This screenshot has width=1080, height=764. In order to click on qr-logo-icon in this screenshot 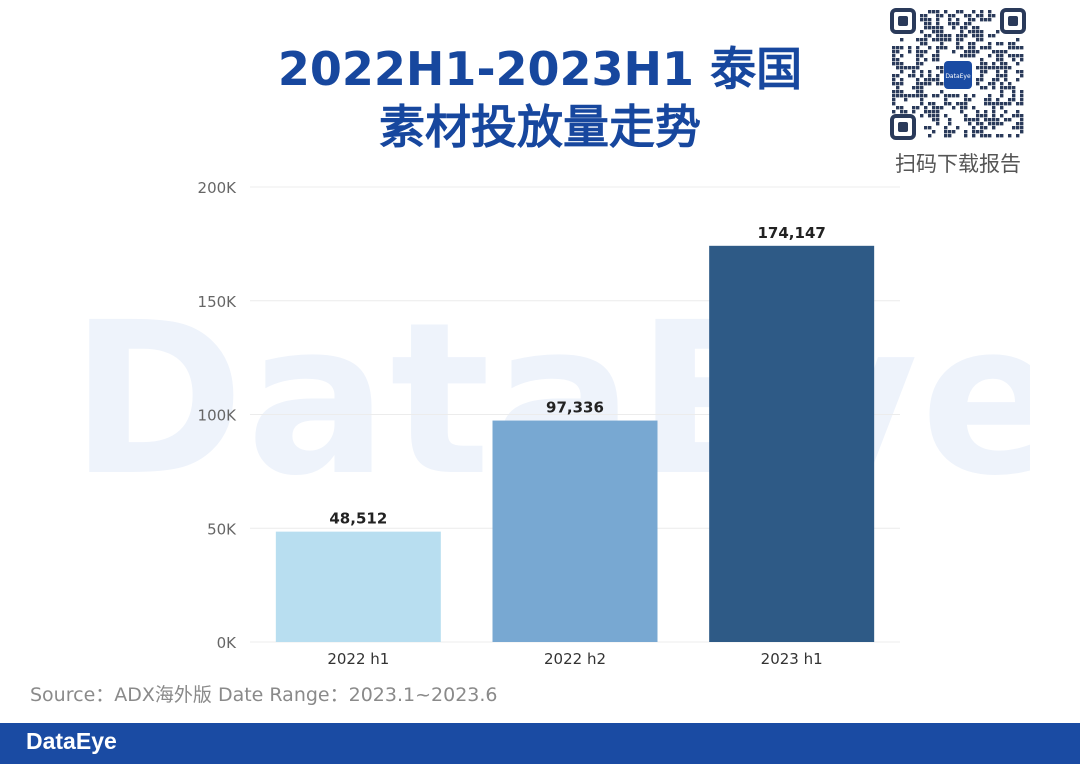, I will do `click(958, 75)`.